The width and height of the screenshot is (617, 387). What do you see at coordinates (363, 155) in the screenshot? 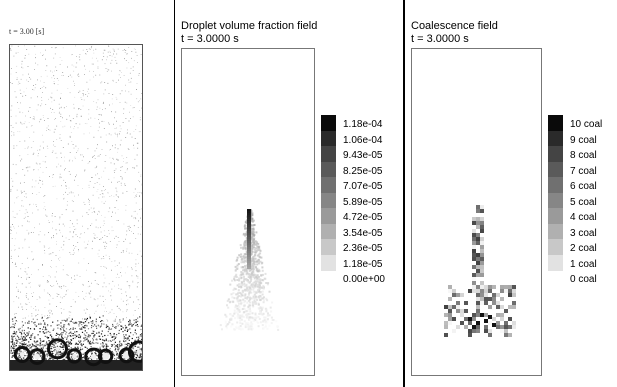
I see `droplet-legend-label: 9.43e-05` at bounding box center [363, 155].